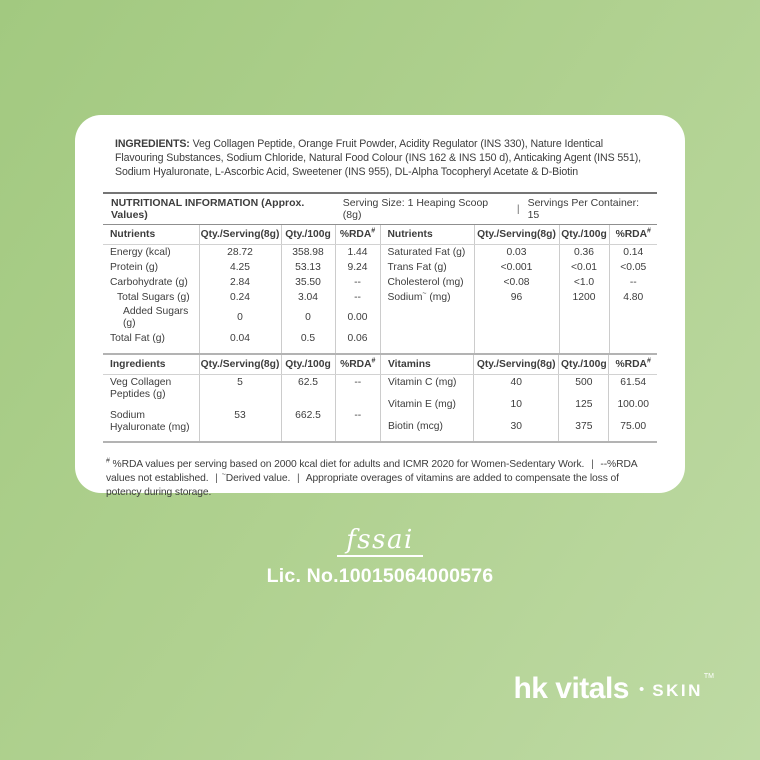 The height and width of the screenshot is (760, 760). I want to click on col-ingredients: Ingredients, so click(151, 365).